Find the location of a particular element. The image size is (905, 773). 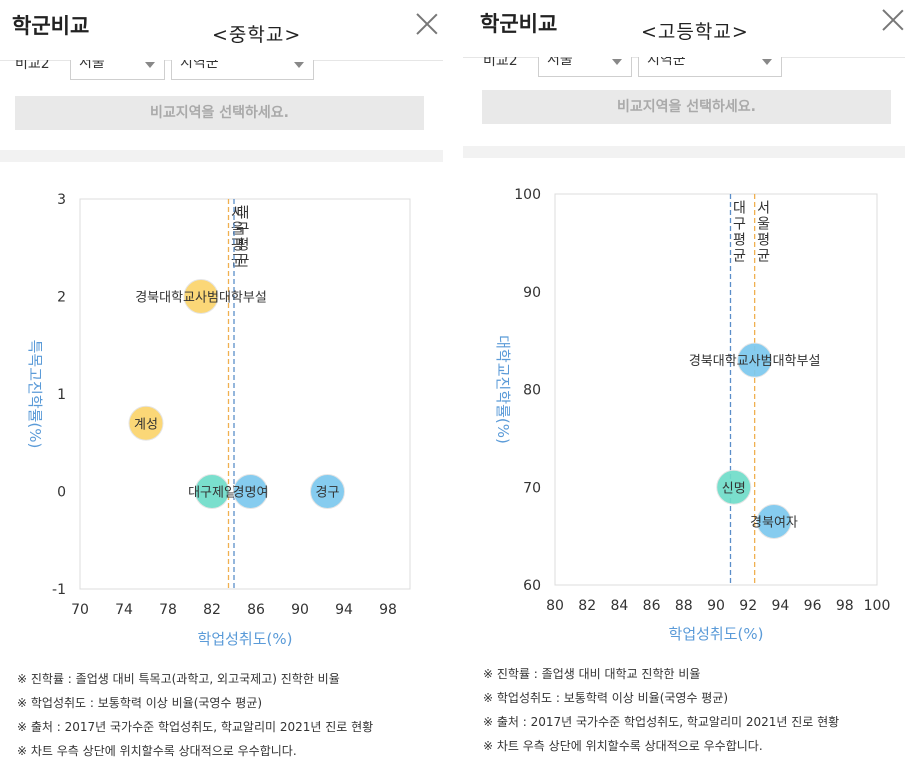

x-tick-label: 84 is located at coordinates (619, 606).